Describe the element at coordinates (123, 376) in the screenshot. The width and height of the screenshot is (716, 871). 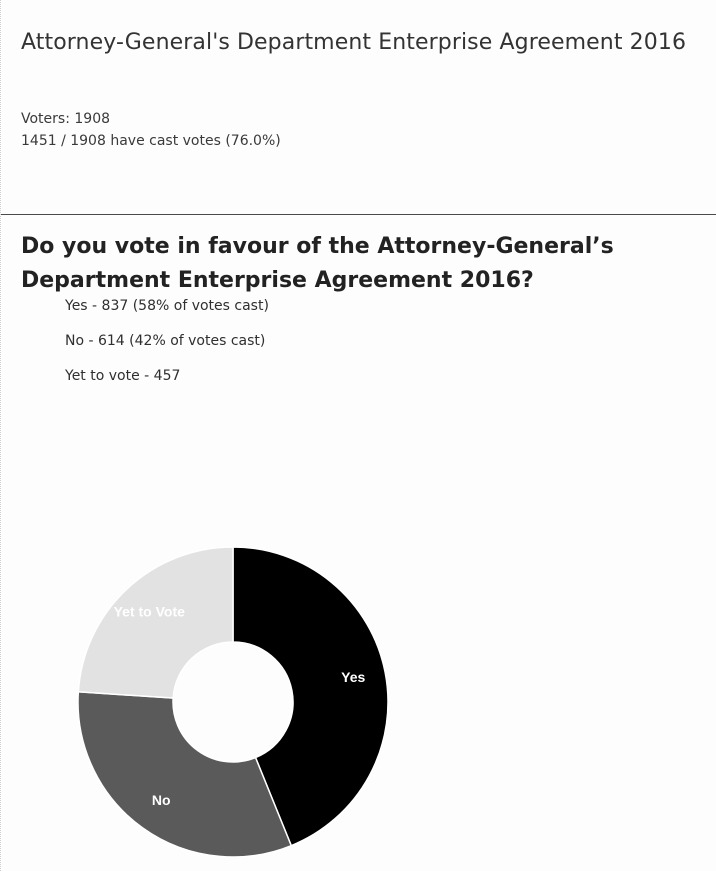
I see `result-yet-to-vote: Yet to vote - 457` at that location.